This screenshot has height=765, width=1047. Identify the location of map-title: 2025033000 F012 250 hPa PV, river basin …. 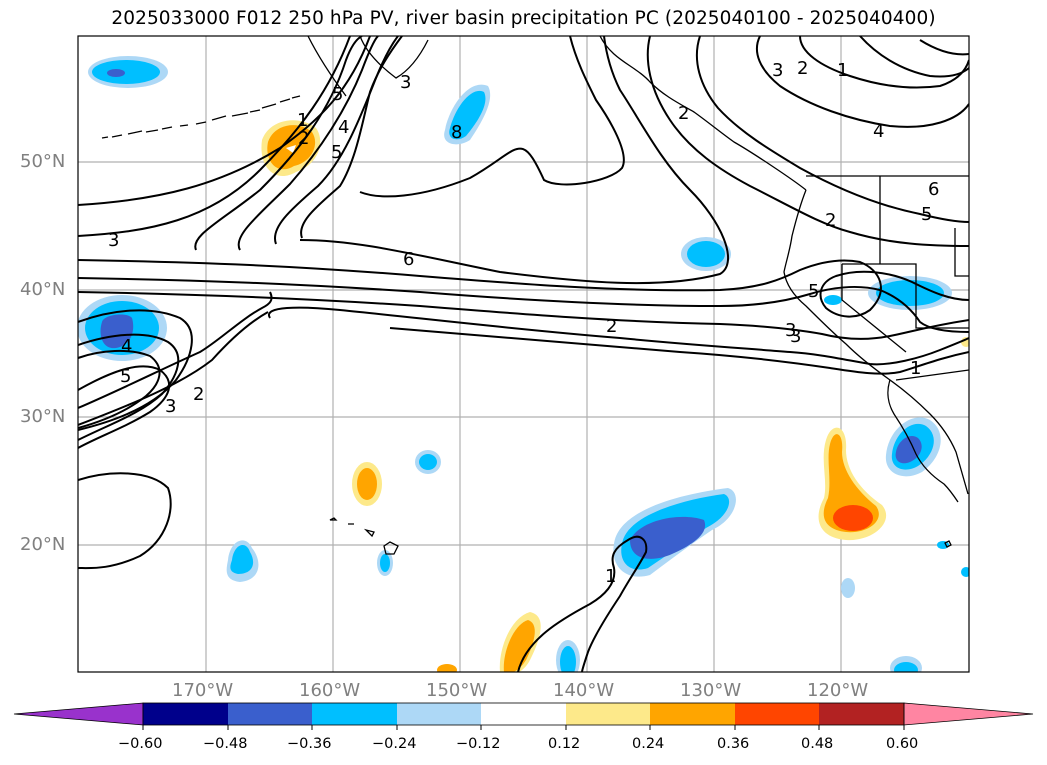
(523, 18).